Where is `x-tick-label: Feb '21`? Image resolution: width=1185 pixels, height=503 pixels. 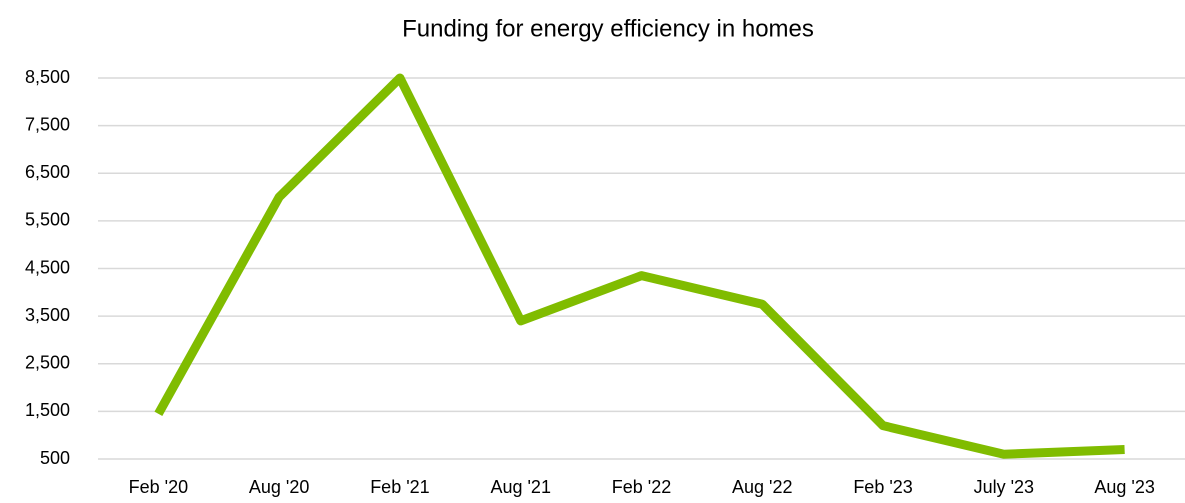
x-tick-label: Feb '21 is located at coordinates (399, 487).